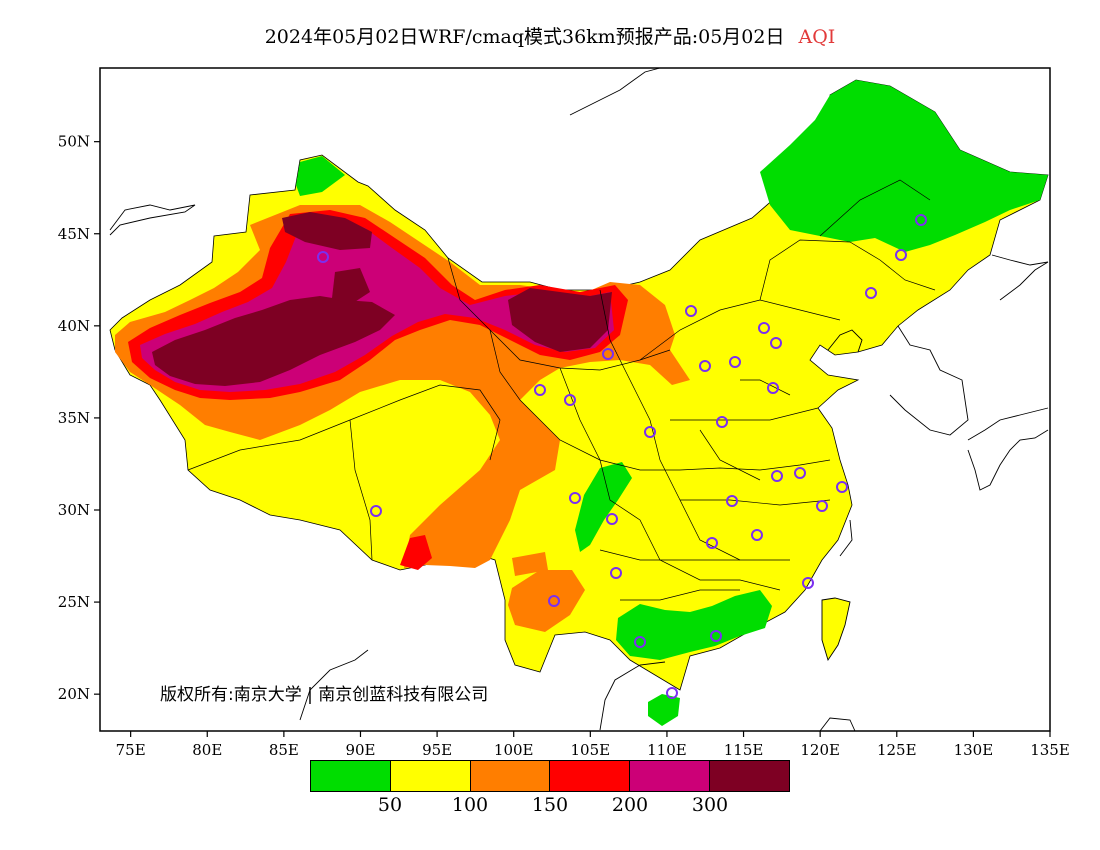 This screenshot has height=850, width=1100. Describe the element at coordinates (744, 750) in the screenshot. I see `lon-label: 115E` at that location.